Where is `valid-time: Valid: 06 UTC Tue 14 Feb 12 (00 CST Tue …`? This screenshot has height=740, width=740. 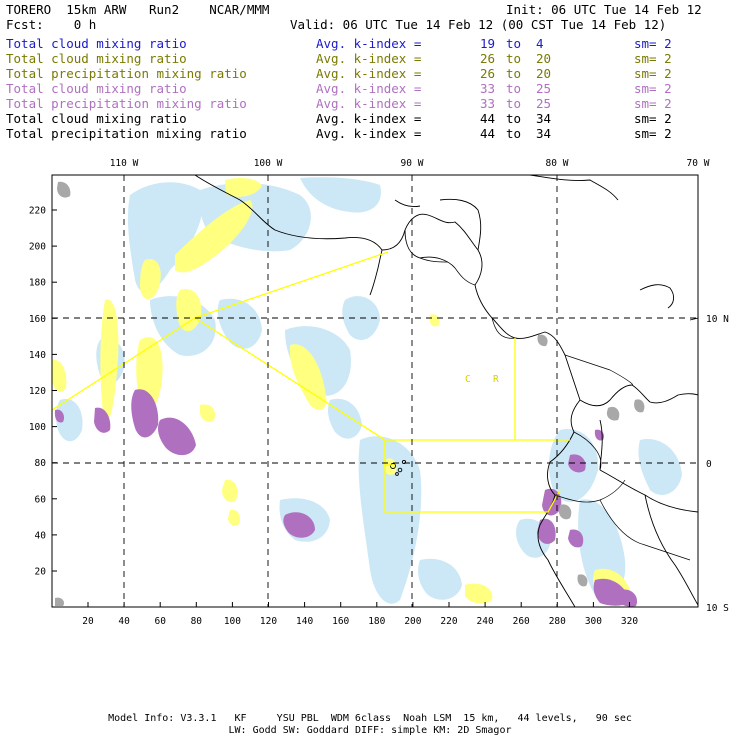
valid-time: Valid: 06 UTC Tue 14 Feb 12 (00 CST Tue … is located at coordinates (478, 24).